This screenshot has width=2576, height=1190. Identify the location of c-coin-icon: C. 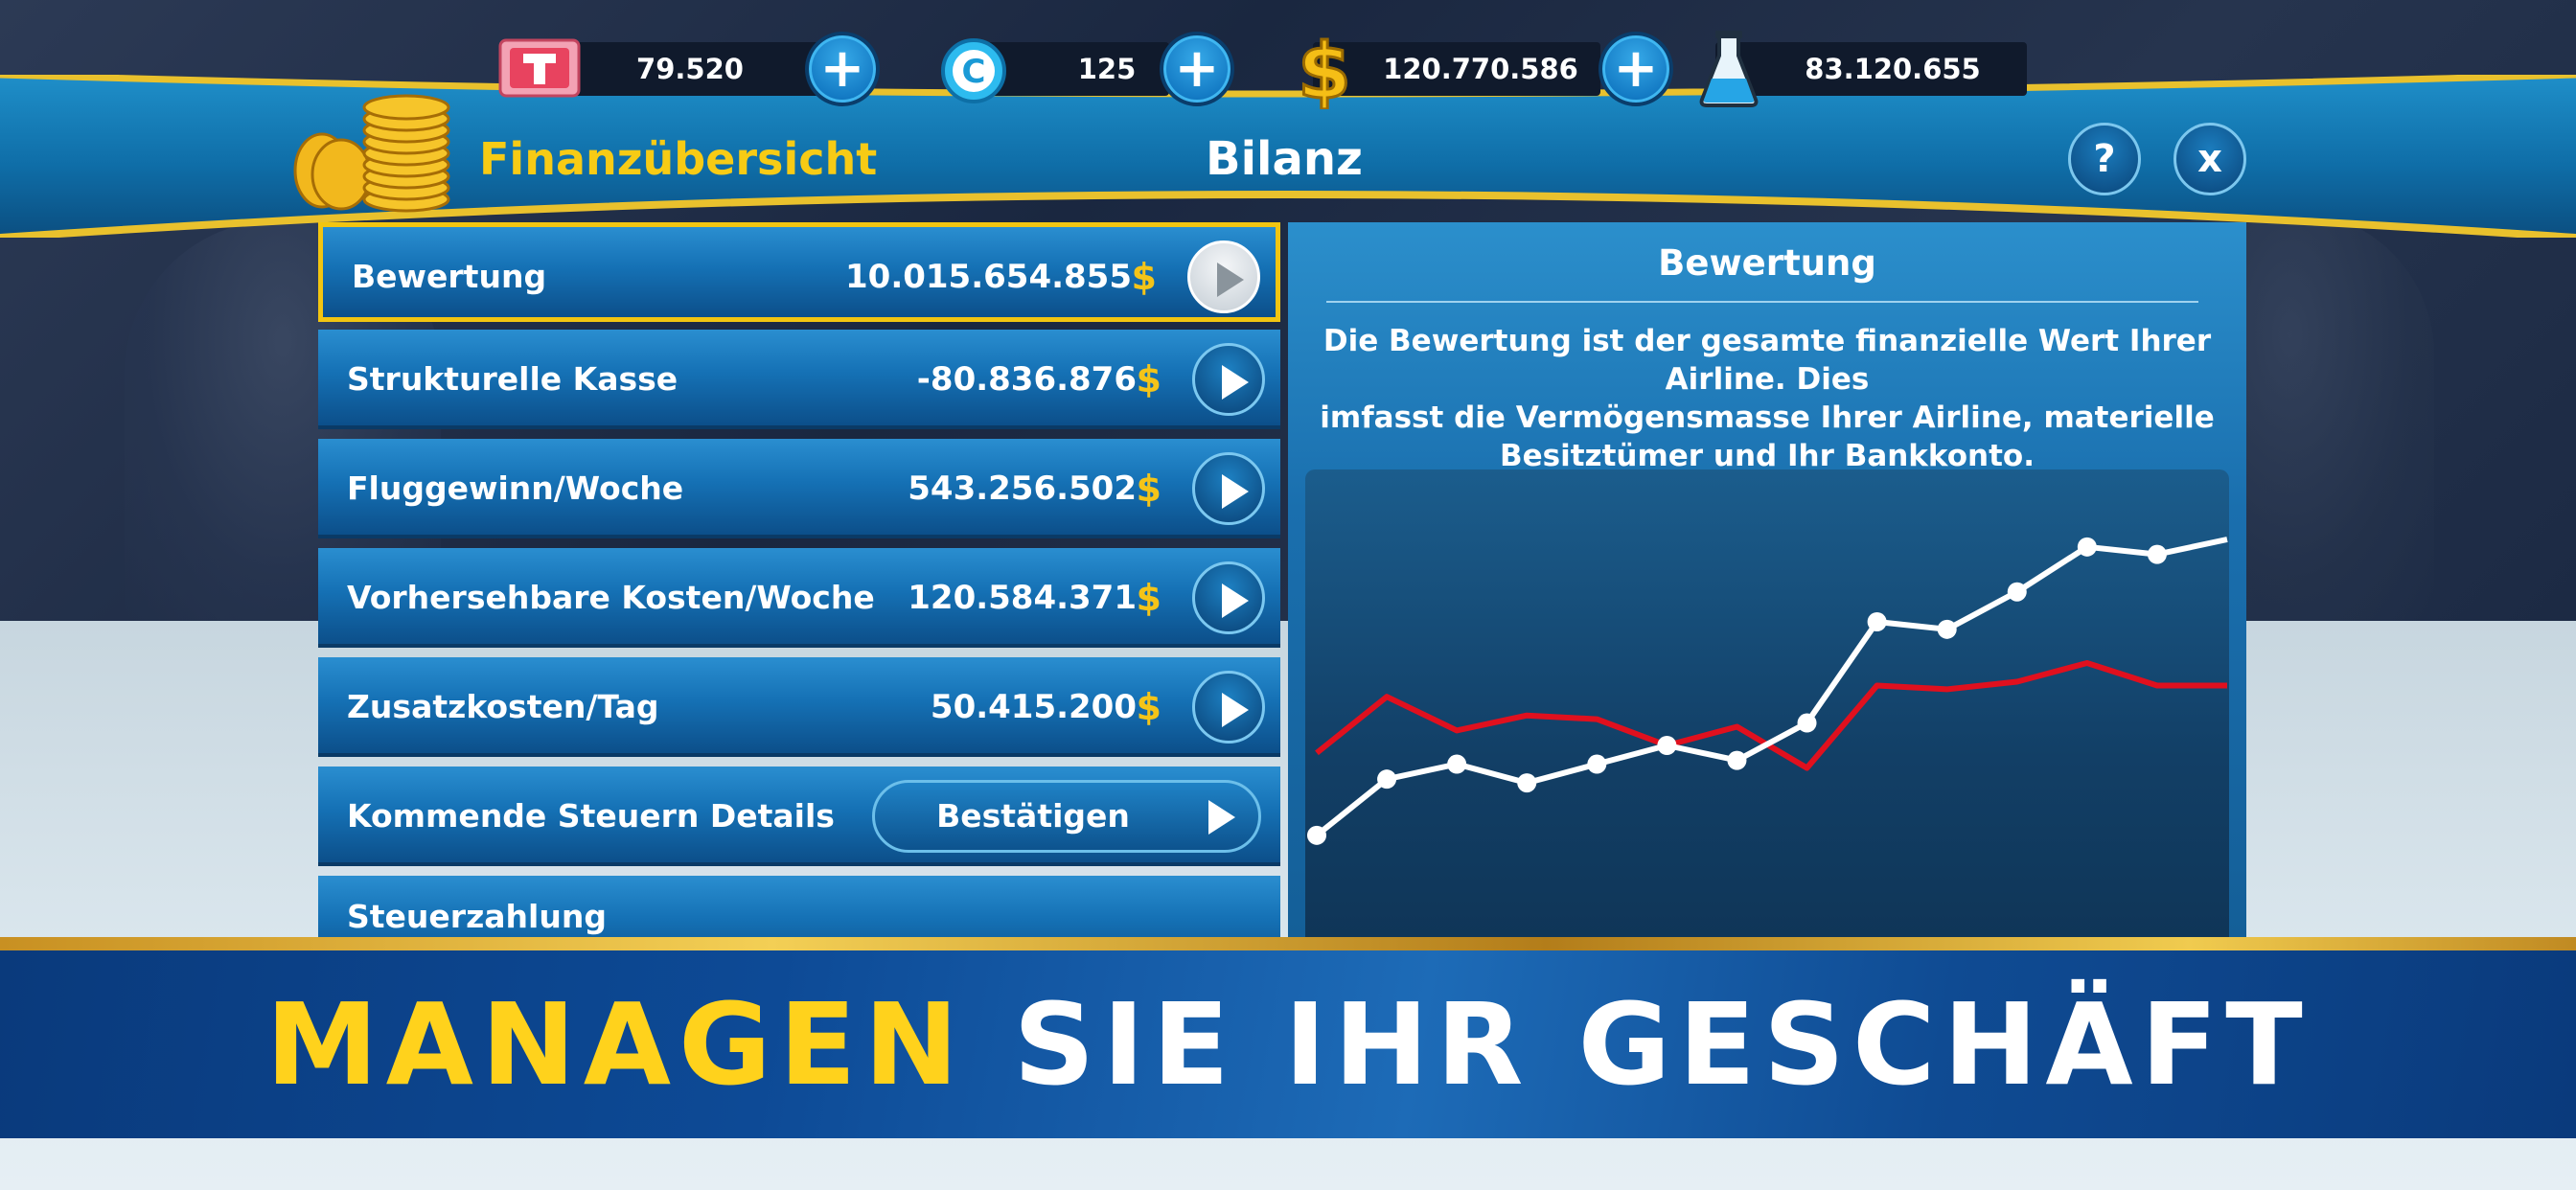
(973, 70).